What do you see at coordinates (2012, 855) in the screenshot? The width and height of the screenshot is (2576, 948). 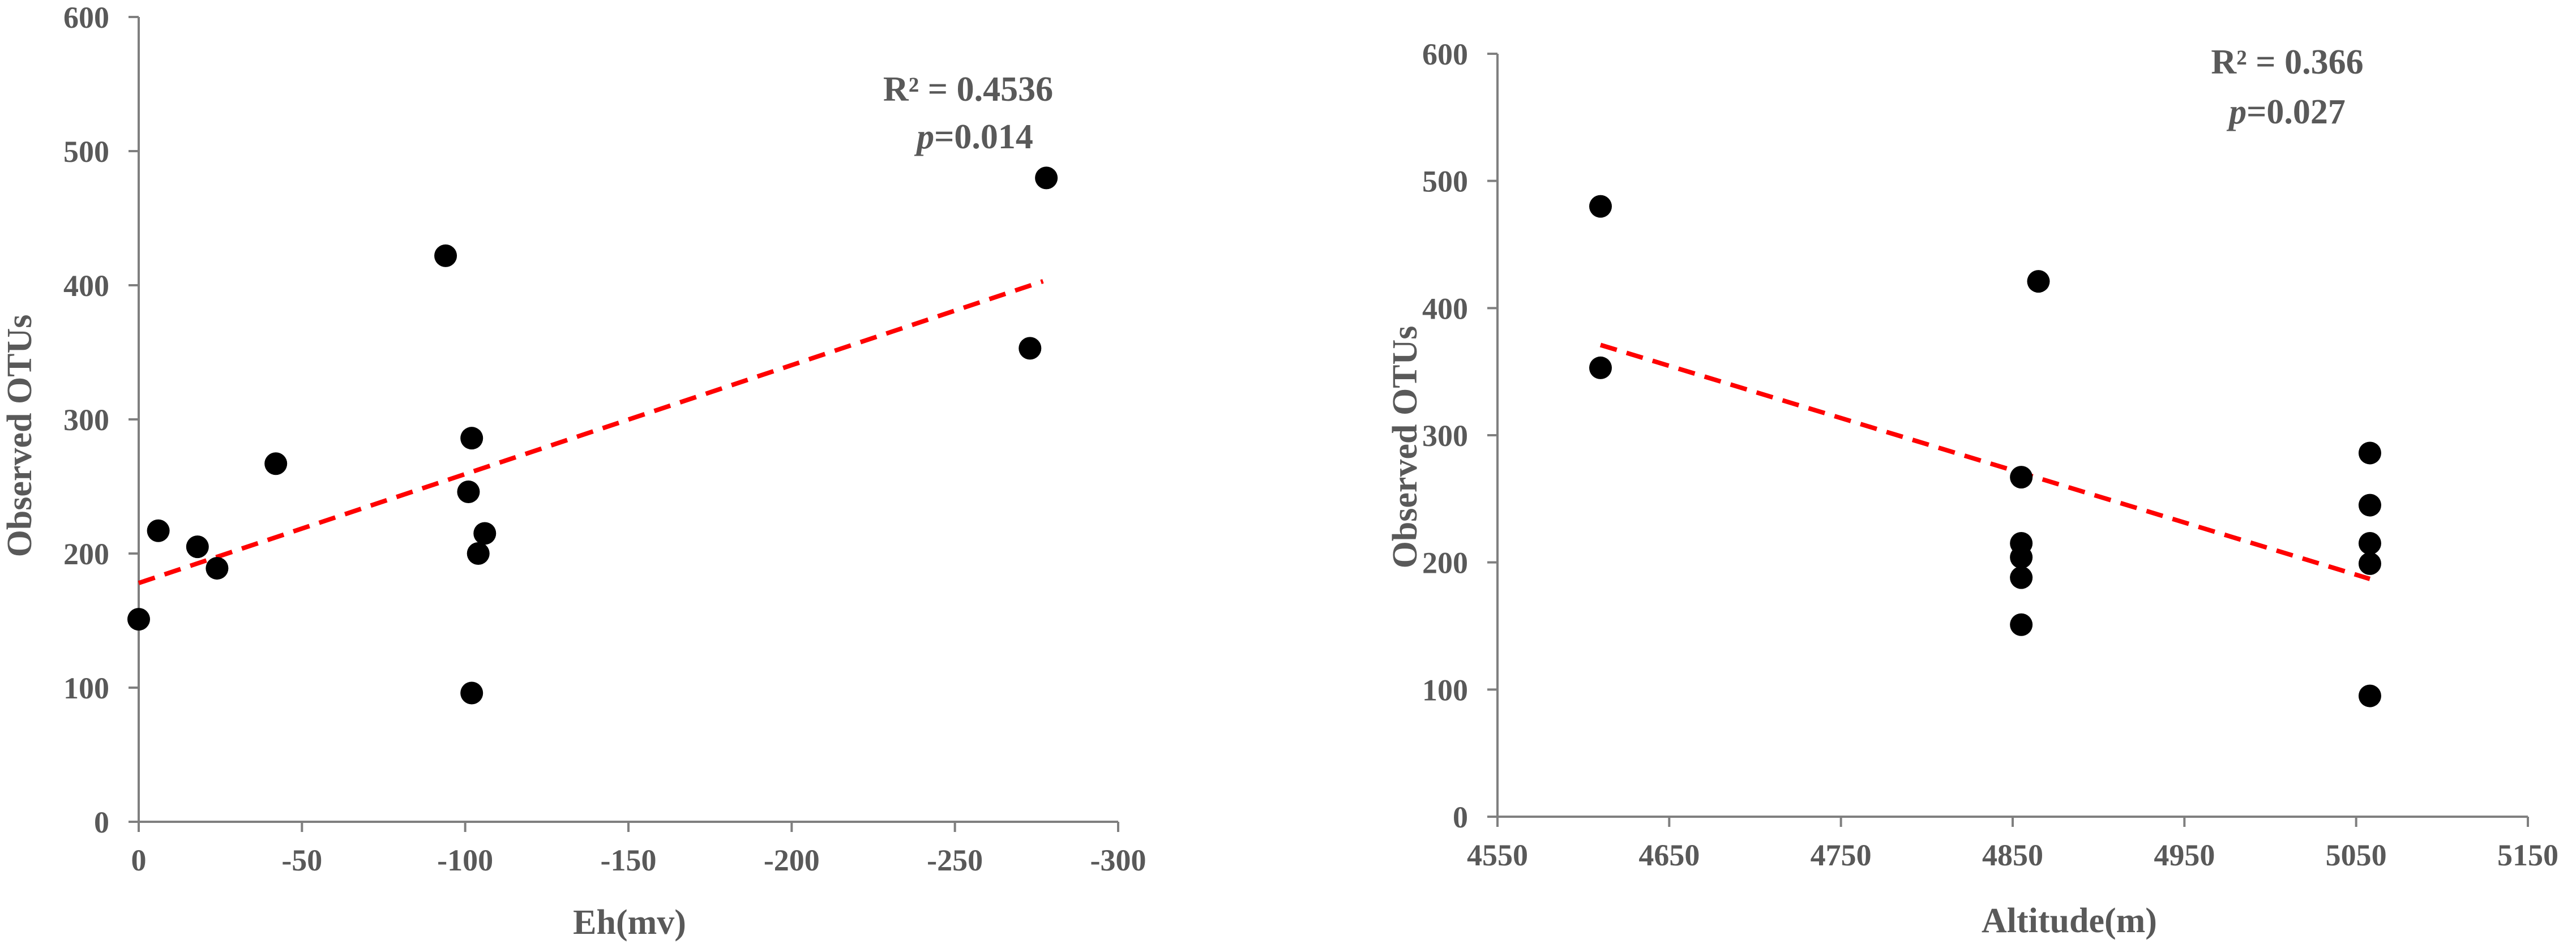 I see `x-tick-label: 4850` at bounding box center [2012, 855].